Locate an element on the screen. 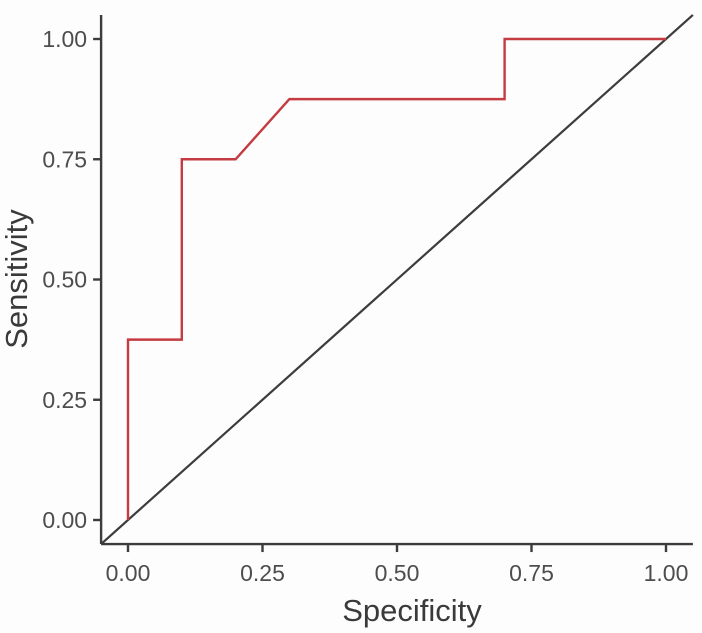  y-tick-label: 0.75 is located at coordinates (64, 159).